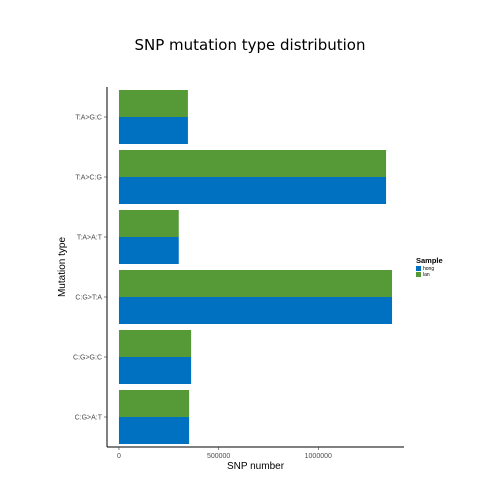 Image resolution: width=500 pixels, height=500 pixels. Describe the element at coordinates (87, 358) in the screenshot. I see `y-tick-label: C:G>G:C` at that location.